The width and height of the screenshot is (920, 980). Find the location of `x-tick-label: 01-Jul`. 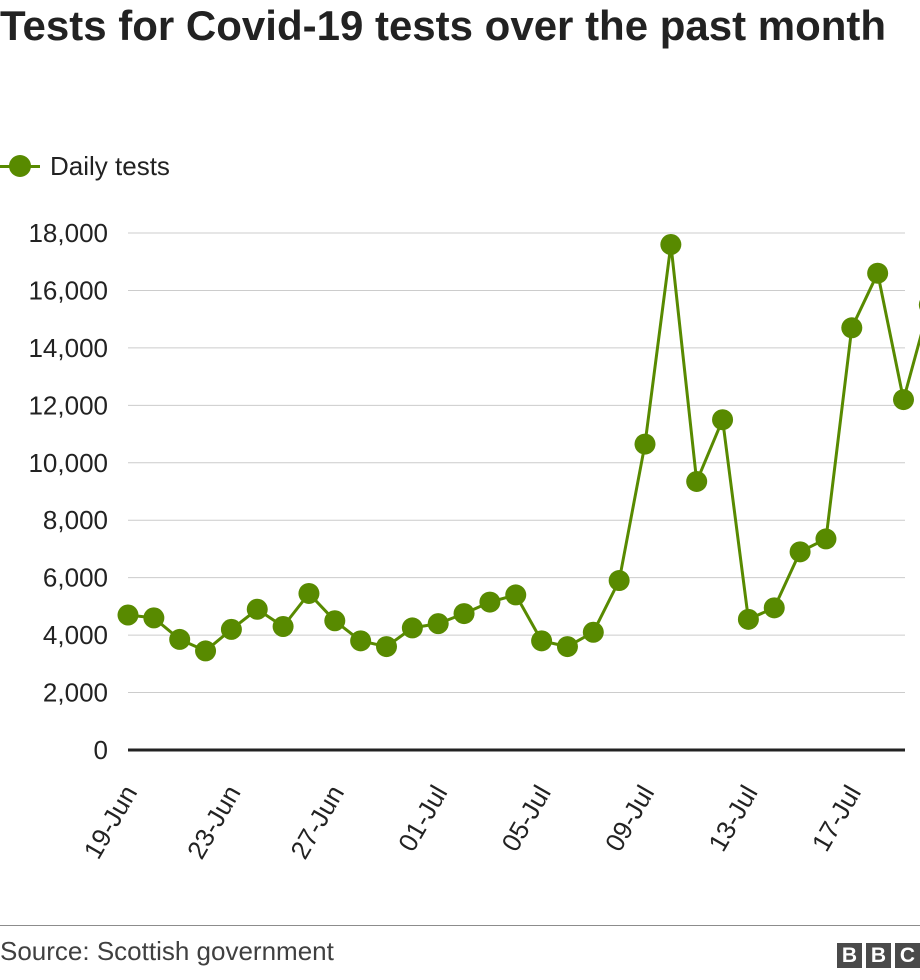

x-tick-label: 01-Jul is located at coordinates (422, 818).